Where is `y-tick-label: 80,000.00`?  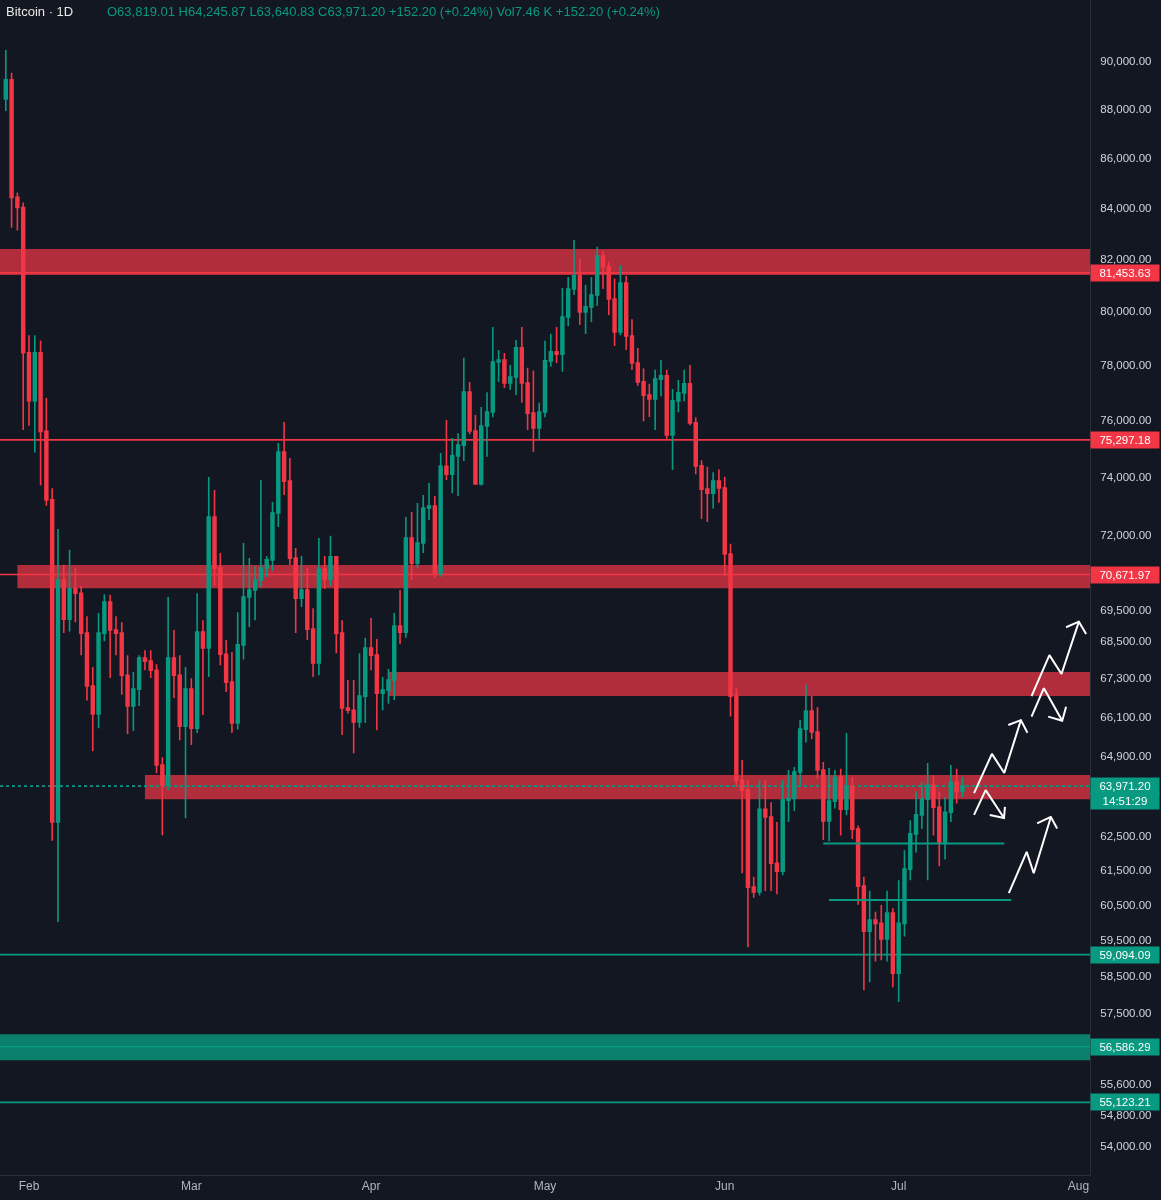 y-tick-label: 80,000.00 is located at coordinates (1126, 311).